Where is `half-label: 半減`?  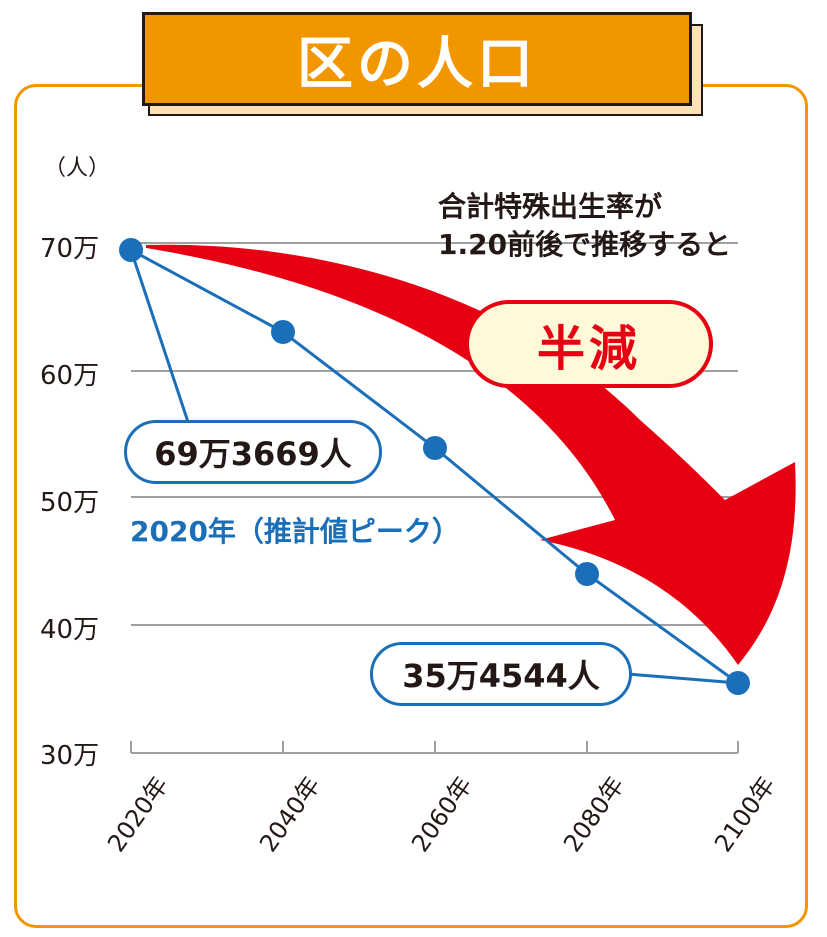 half-label: 半減 is located at coordinates (588, 349).